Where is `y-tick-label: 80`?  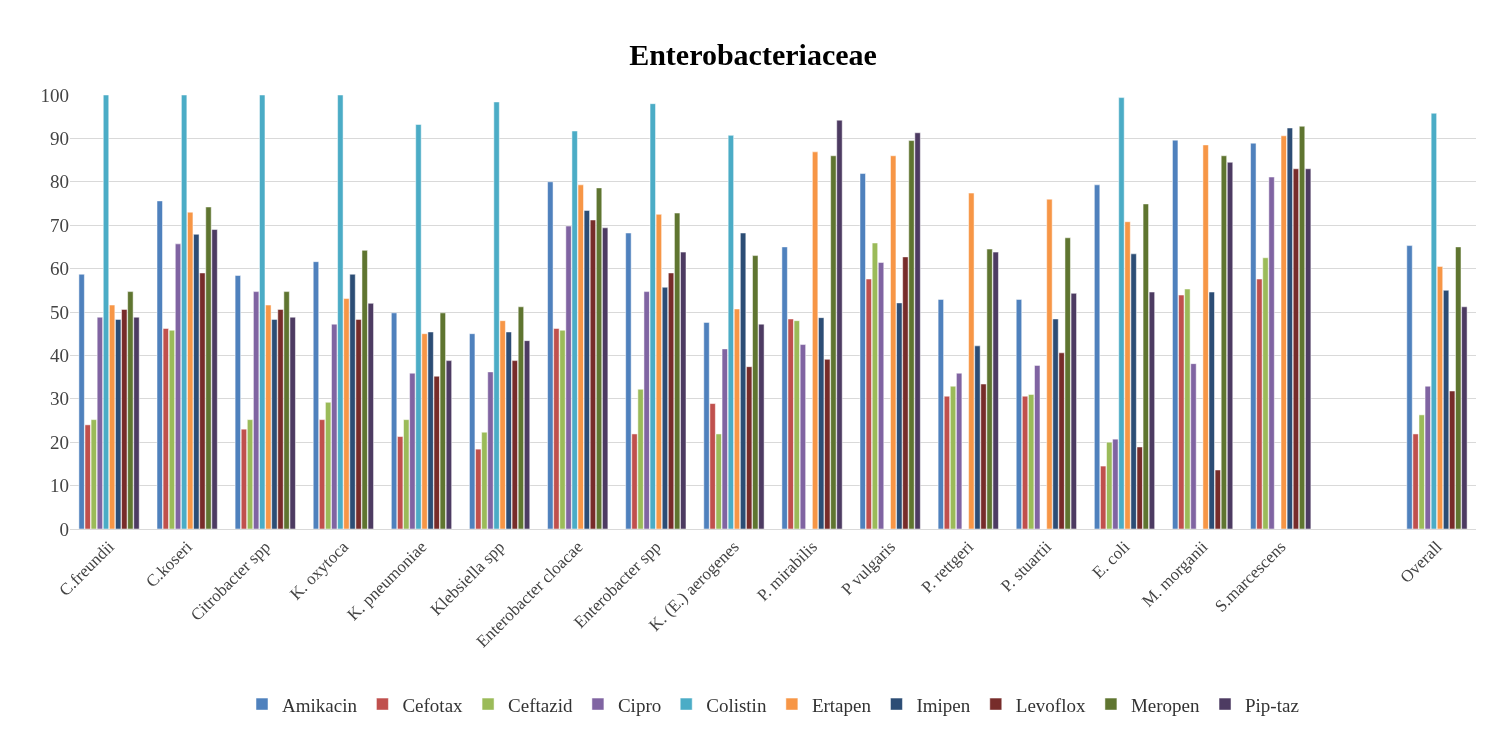
y-tick-label: 80 is located at coordinates (59, 182).